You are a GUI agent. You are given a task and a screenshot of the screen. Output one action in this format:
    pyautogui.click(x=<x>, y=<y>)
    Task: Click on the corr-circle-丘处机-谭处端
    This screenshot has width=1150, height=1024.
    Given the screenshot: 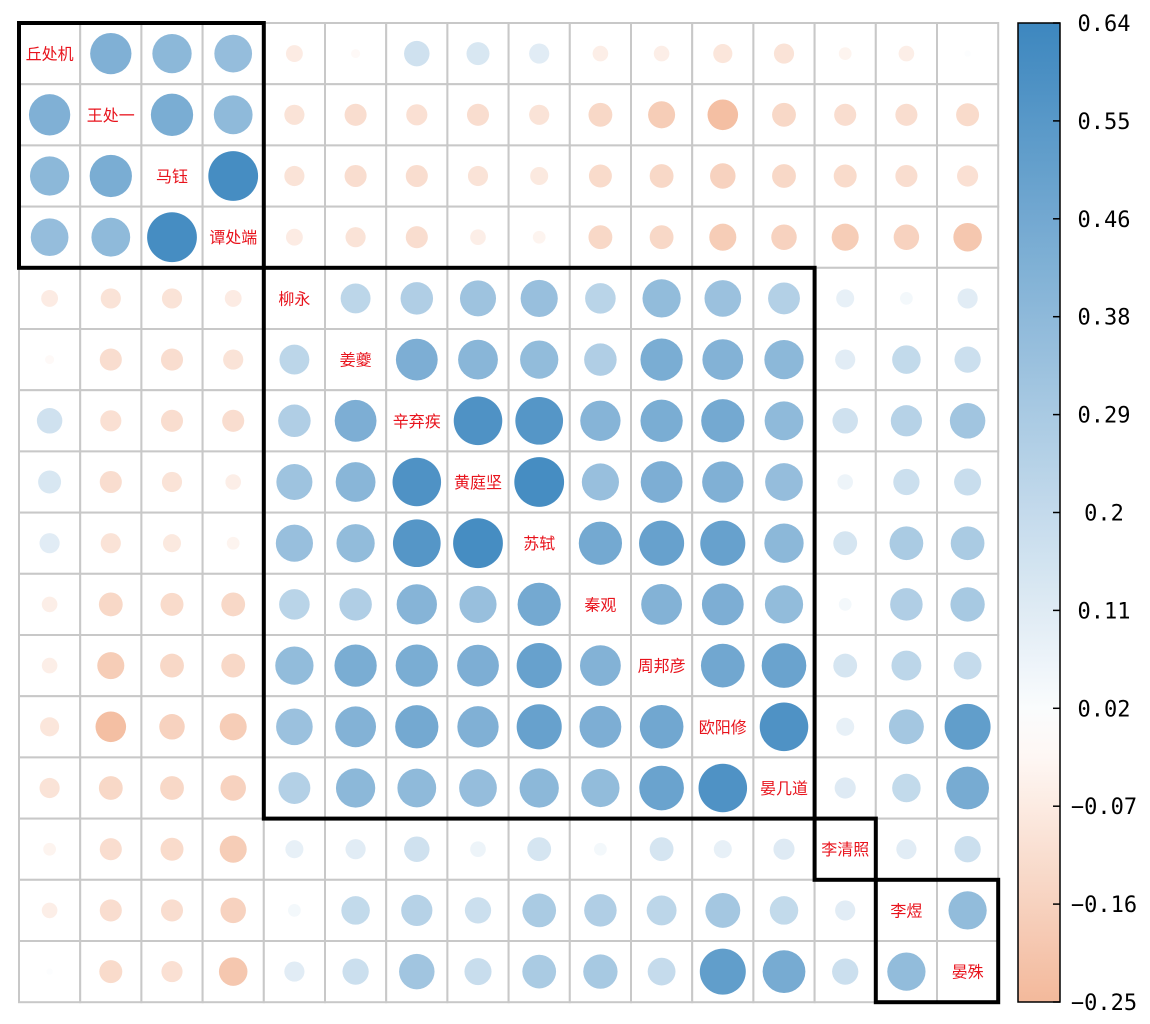 What is the action you would take?
    pyautogui.click(x=233, y=53)
    